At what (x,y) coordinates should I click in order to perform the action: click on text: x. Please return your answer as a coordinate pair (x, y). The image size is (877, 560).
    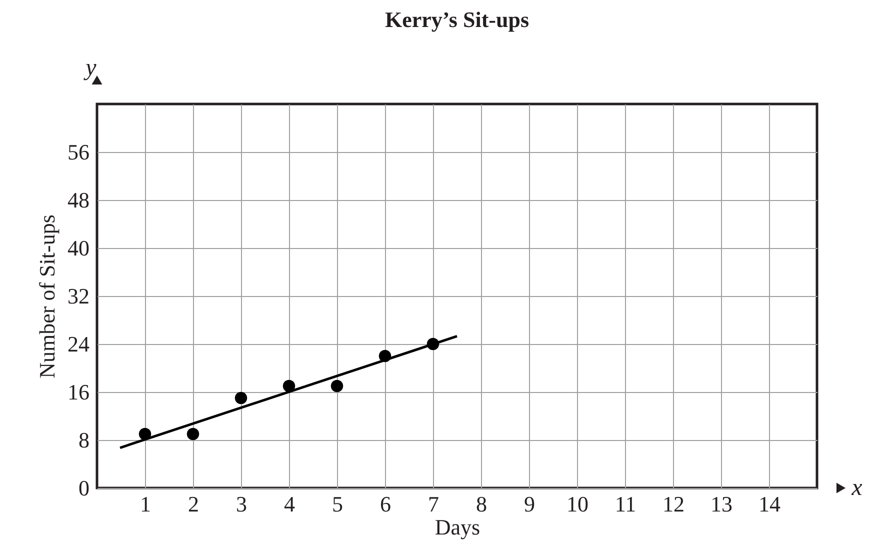
    Looking at the image, I should click on (856, 488).